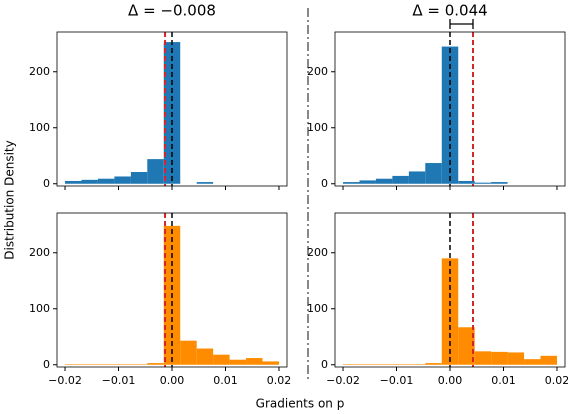 This screenshot has height=414, width=568. Describe the element at coordinates (449, 11) in the screenshot. I see `subplot-title: Δ = 0.044` at that location.